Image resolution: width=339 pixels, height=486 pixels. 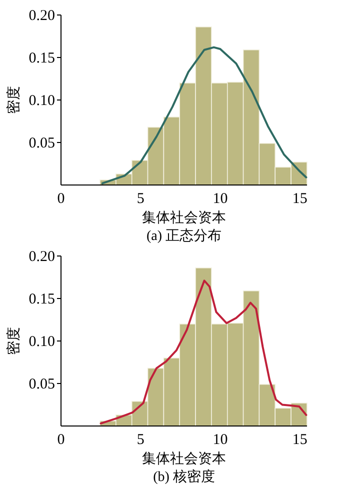 What do you see at coordinates (184, 477) in the screenshot?
I see `text: (b) 核密度` at bounding box center [184, 477].